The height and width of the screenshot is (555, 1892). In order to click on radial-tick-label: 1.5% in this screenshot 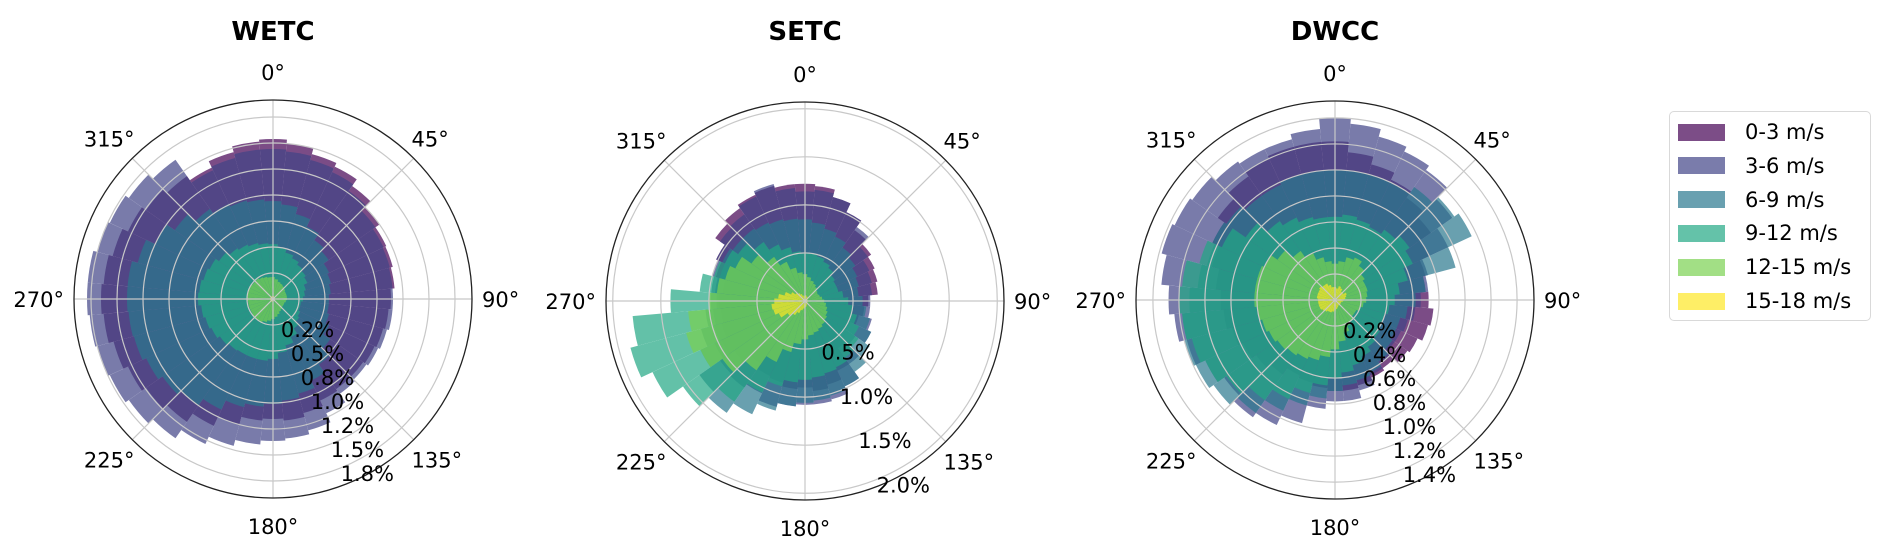, I will do `click(357, 450)`.